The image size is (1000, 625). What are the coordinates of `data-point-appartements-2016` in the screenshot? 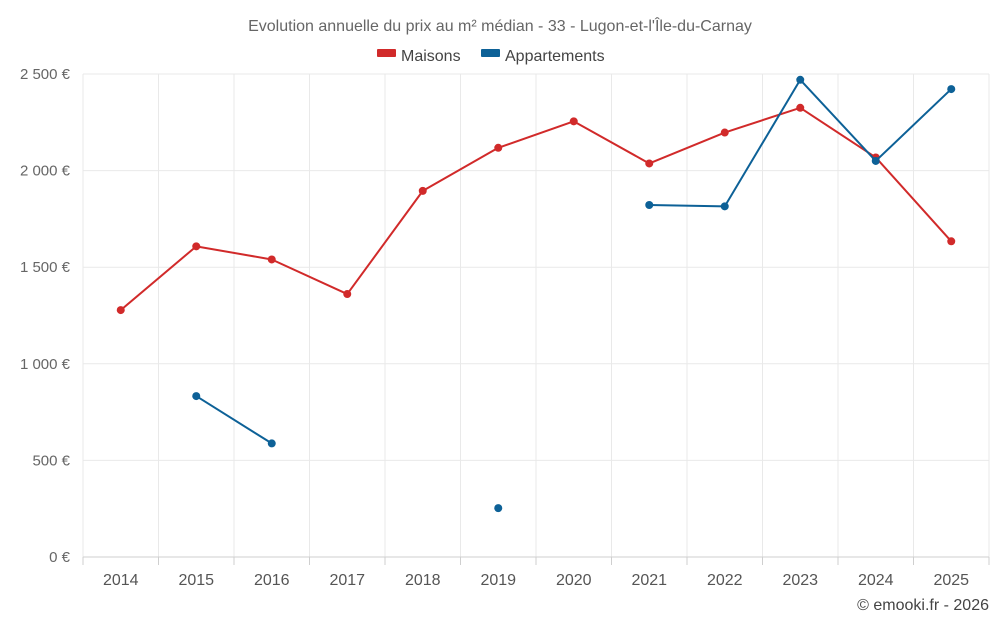 It's located at (271, 443).